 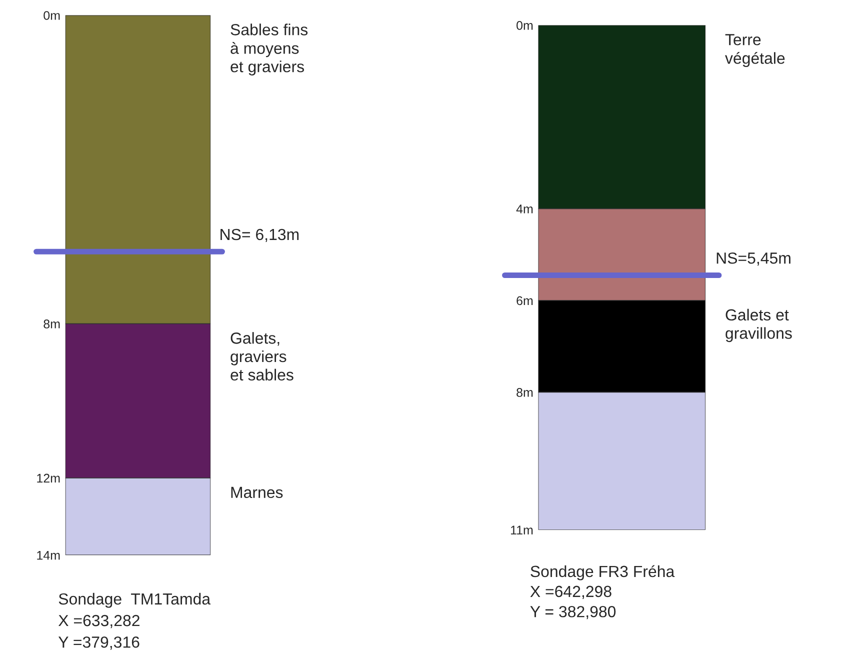 What do you see at coordinates (269, 50) in the screenshot?
I see `series-label: Sables fins à moyens et graviers` at bounding box center [269, 50].